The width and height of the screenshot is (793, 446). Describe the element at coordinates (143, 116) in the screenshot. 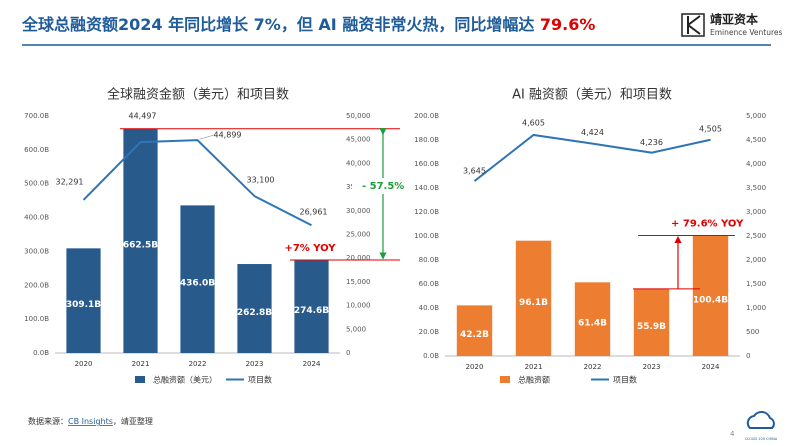

I see `line-label: 44,497` at that location.